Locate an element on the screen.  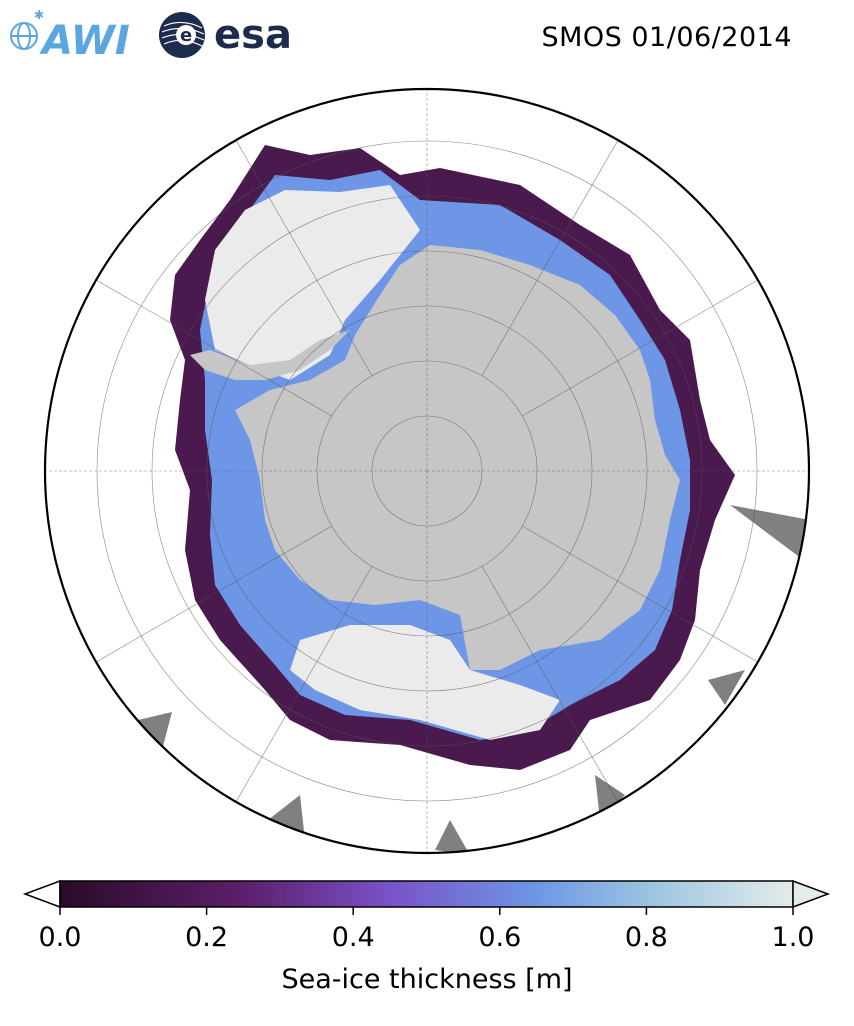
awi-logo: ✱ AWI is located at coordinates (70, 35).